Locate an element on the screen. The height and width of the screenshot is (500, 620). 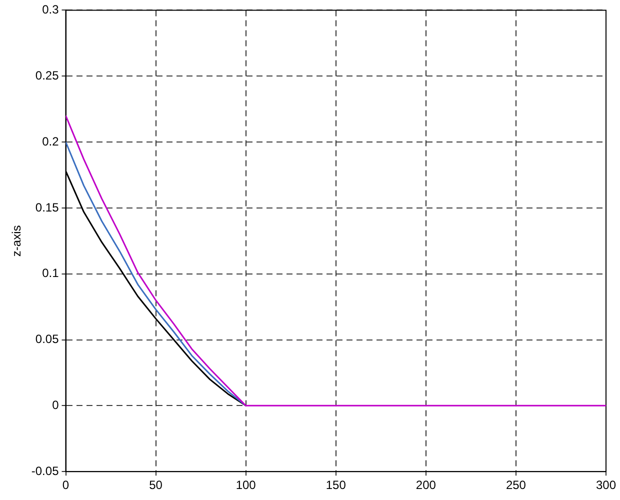
y-tick-label: 0 is located at coordinates (56, 405).